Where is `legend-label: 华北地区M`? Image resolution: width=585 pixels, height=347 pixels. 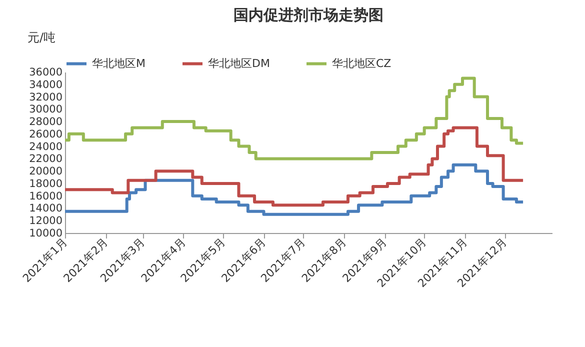 legend-label: 华北地区M is located at coordinates (119, 63).